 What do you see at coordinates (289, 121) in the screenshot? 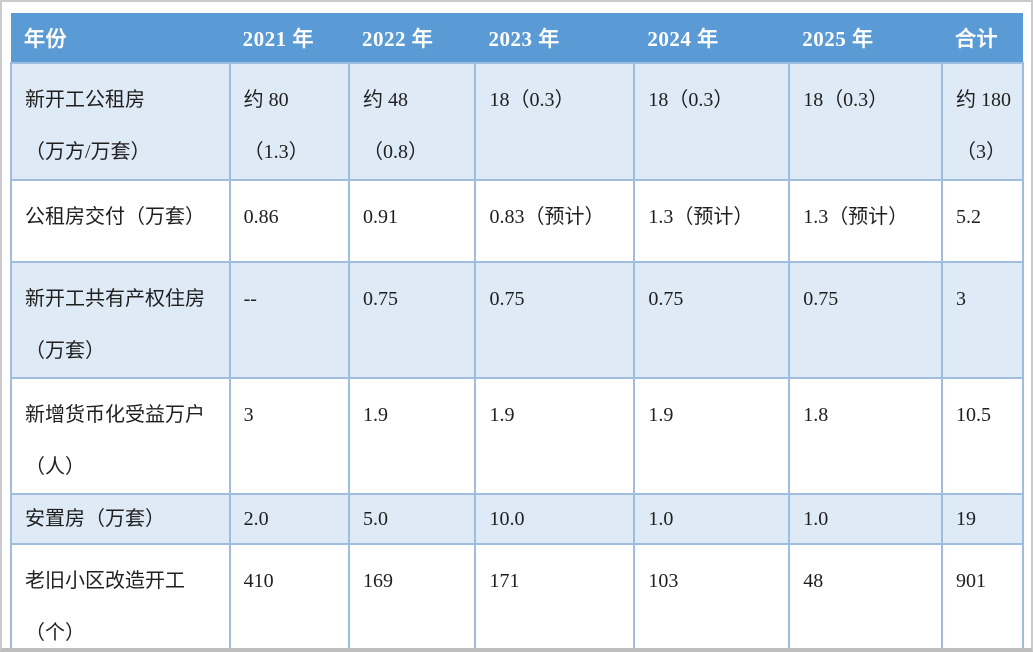
I see `data-cell: 约 80 （1.3）` at bounding box center [289, 121].